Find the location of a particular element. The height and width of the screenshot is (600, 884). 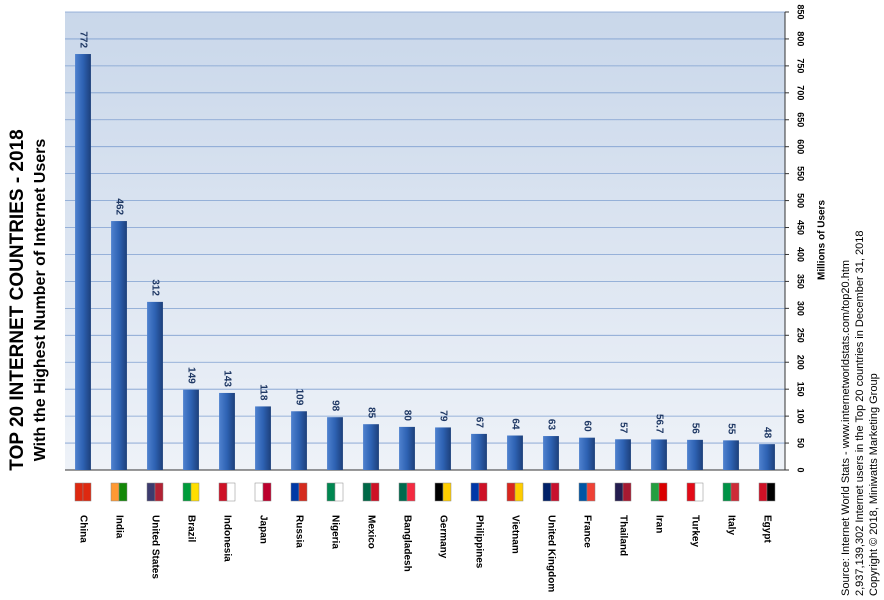

y-tick-label: 150 is located at coordinates (801, 389).